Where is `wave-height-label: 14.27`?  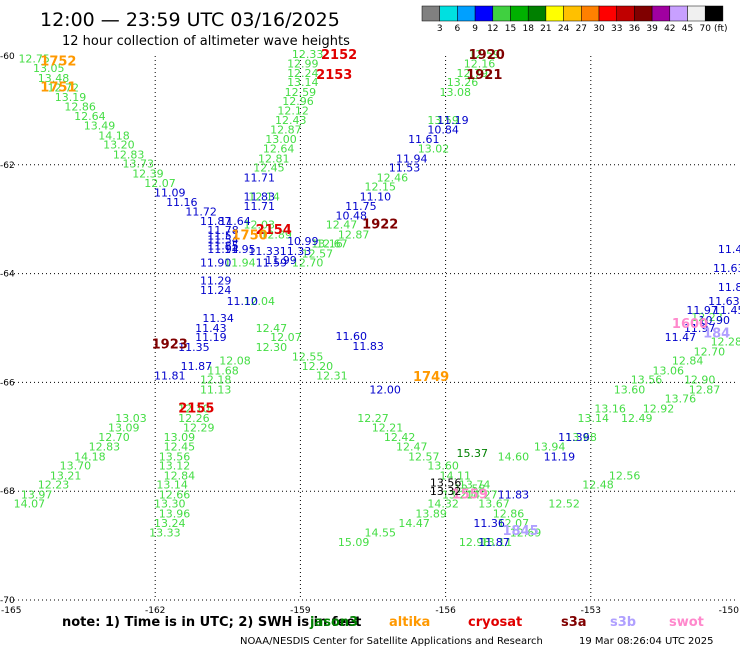 wave-height-label: 14.27 is located at coordinates (482, 494).